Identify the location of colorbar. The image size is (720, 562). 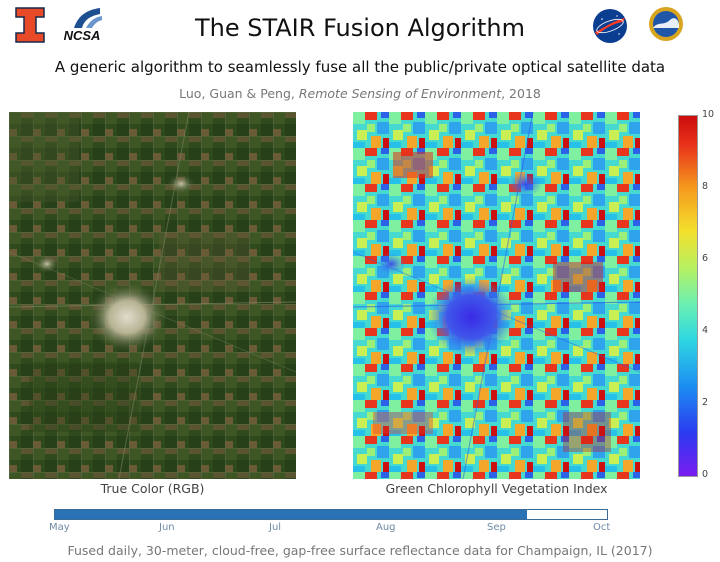
(688, 296).